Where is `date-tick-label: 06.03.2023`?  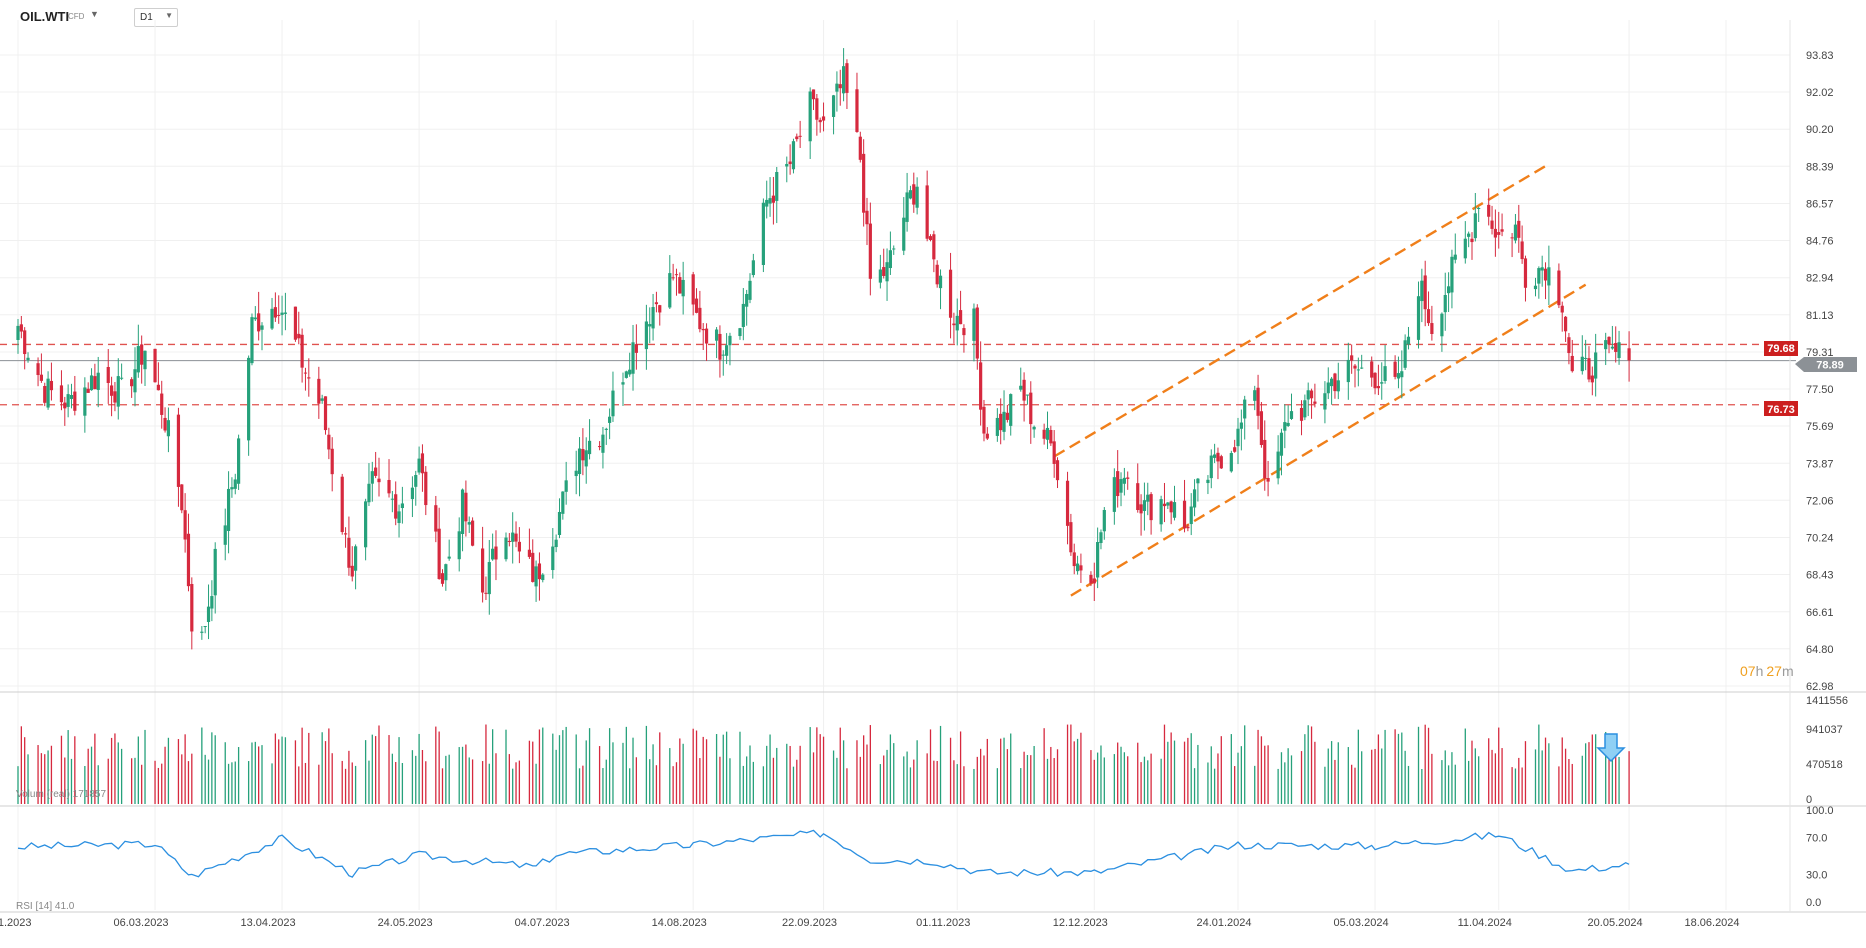 date-tick-label: 06.03.2023 is located at coordinates (141, 923).